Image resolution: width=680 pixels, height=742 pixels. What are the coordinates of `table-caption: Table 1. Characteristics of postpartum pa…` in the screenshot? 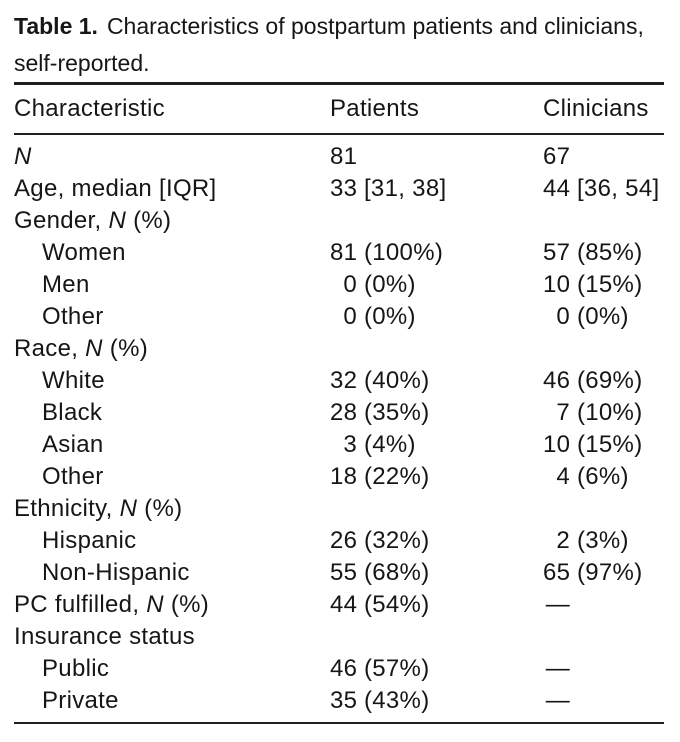 It's located at (339, 45).